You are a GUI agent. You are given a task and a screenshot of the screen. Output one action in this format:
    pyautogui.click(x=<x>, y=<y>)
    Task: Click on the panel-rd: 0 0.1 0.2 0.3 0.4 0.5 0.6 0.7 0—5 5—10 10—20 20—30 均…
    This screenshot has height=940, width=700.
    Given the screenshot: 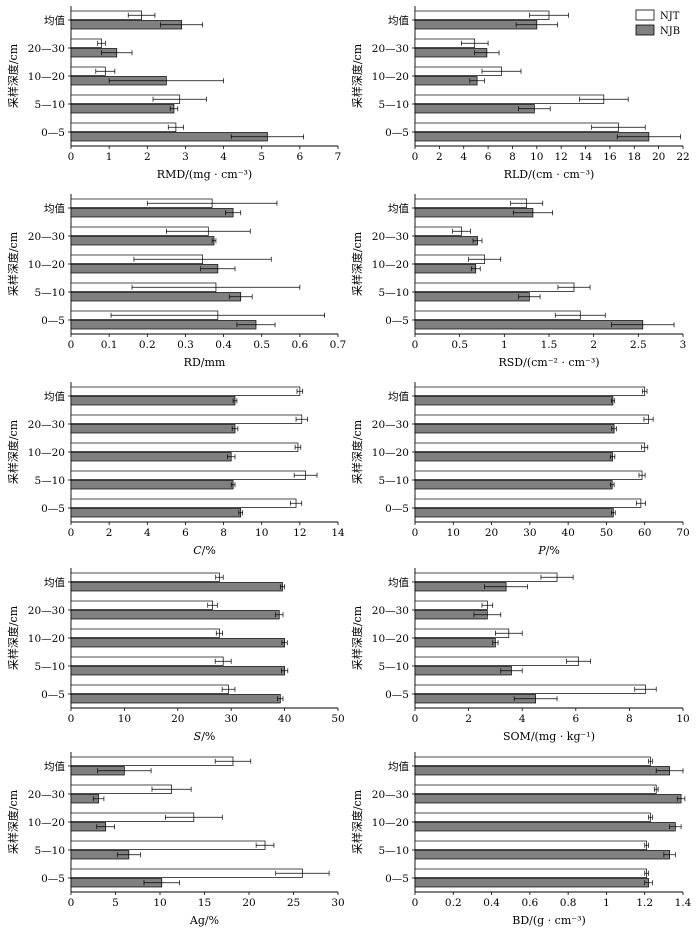 What is the action you would take?
    pyautogui.click(x=176, y=281)
    